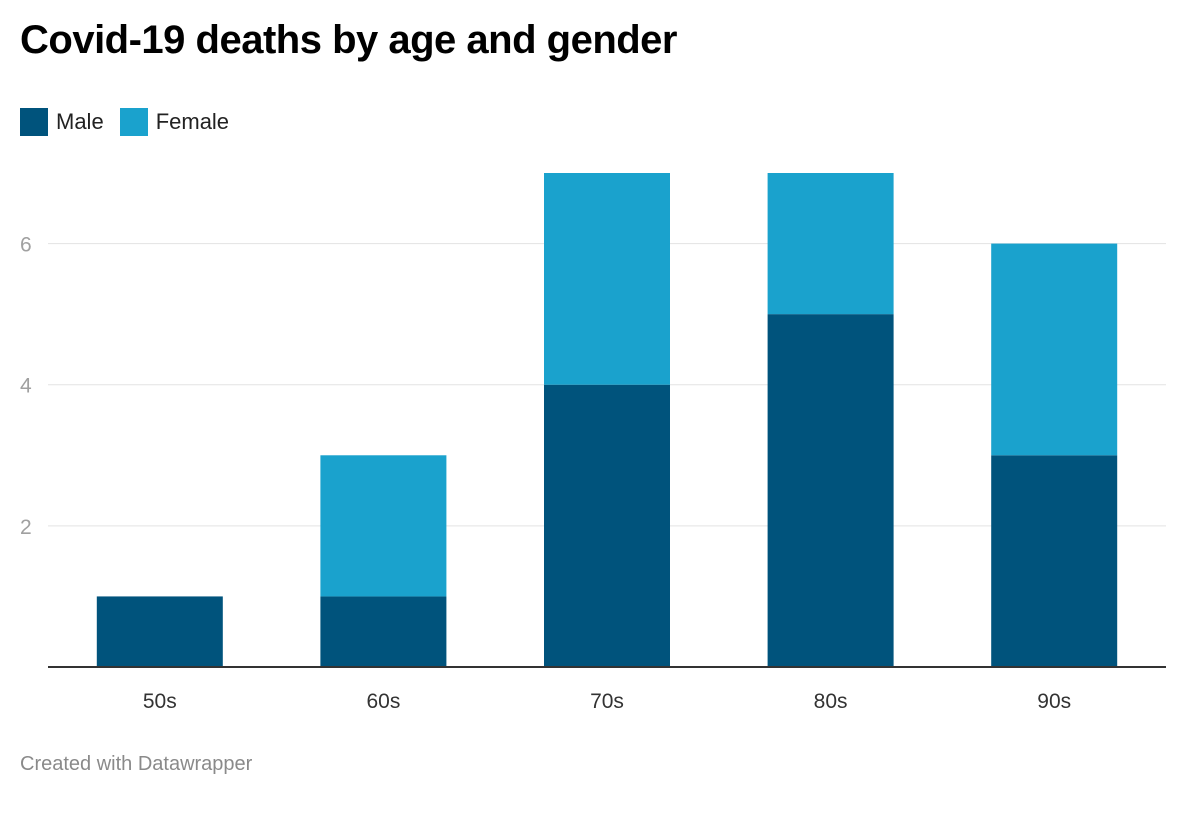 The height and width of the screenshot is (813, 1200). I want to click on legend-swatch-female, so click(133, 122).